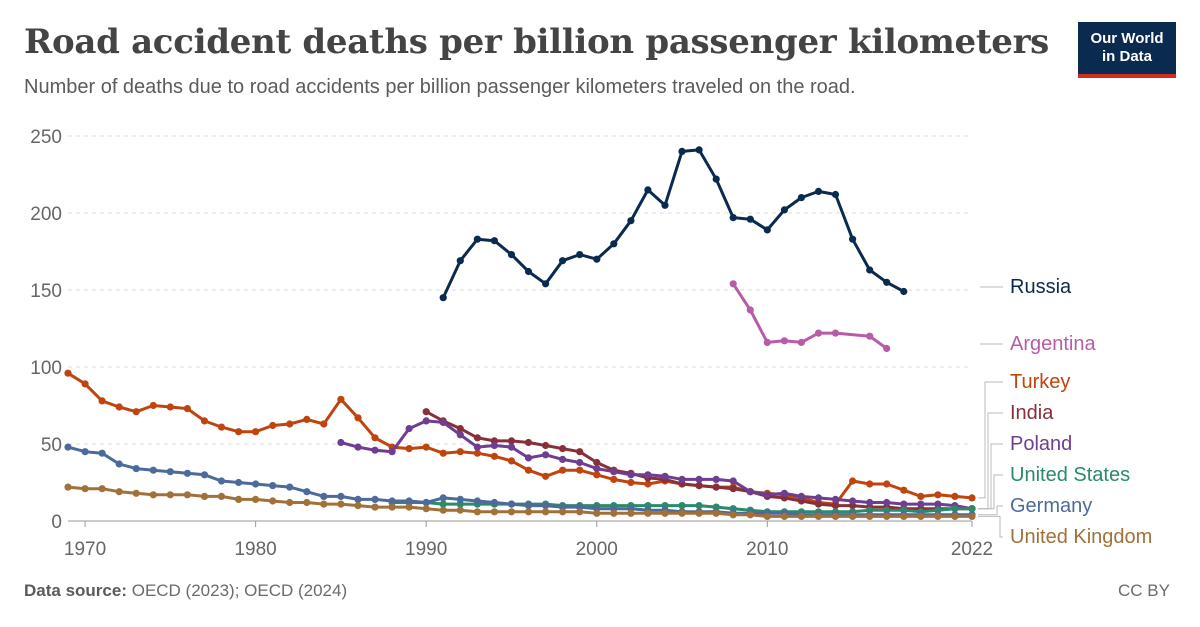  Describe the element at coordinates (1070, 475) in the screenshot. I see `series-label-united-states: United States` at that location.